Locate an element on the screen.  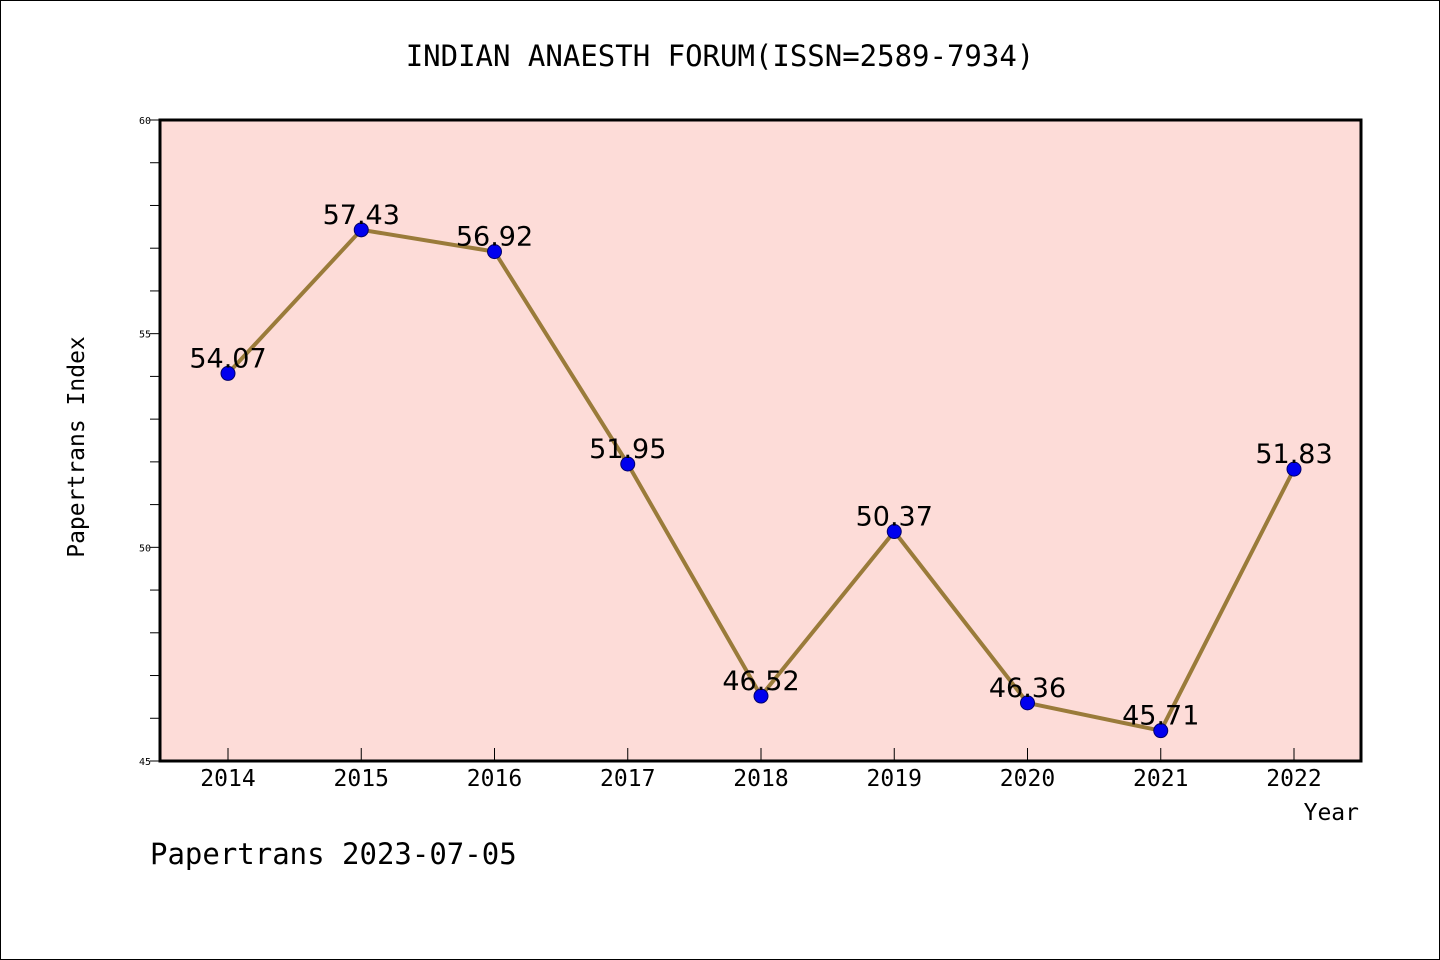
x-tick-label: 2015 is located at coordinates (361, 779).